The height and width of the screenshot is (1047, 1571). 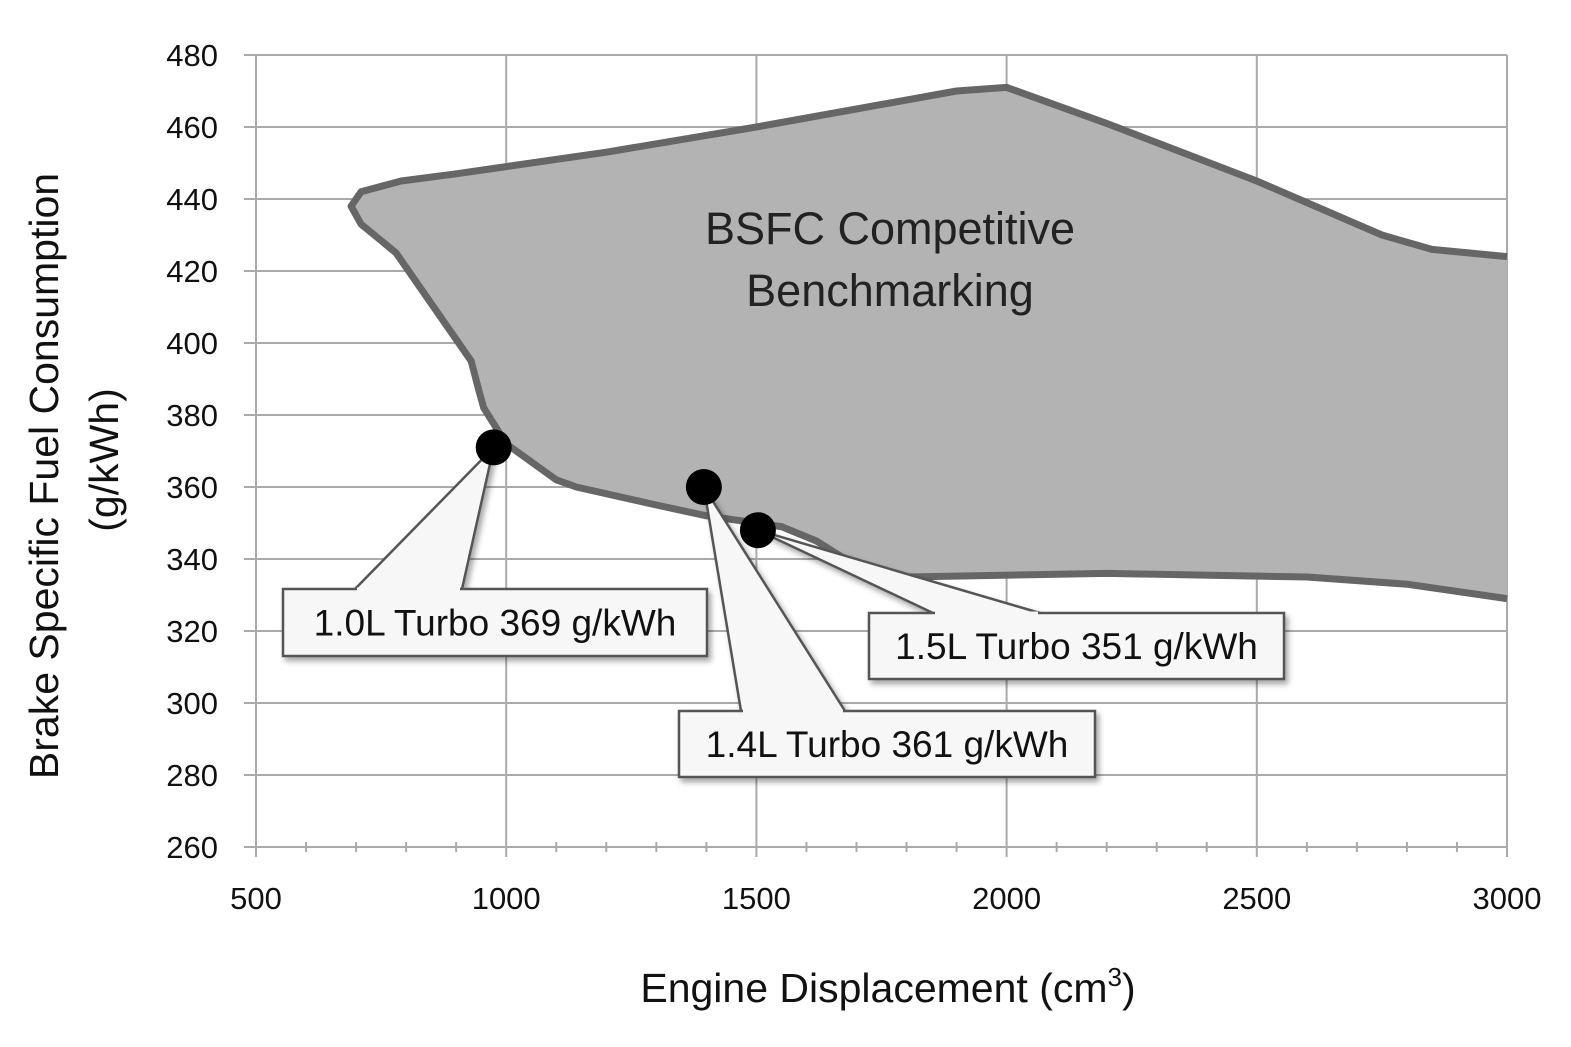 What do you see at coordinates (1129, 988) in the screenshot?
I see `x-axis-title-close: )` at bounding box center [1129, 988].